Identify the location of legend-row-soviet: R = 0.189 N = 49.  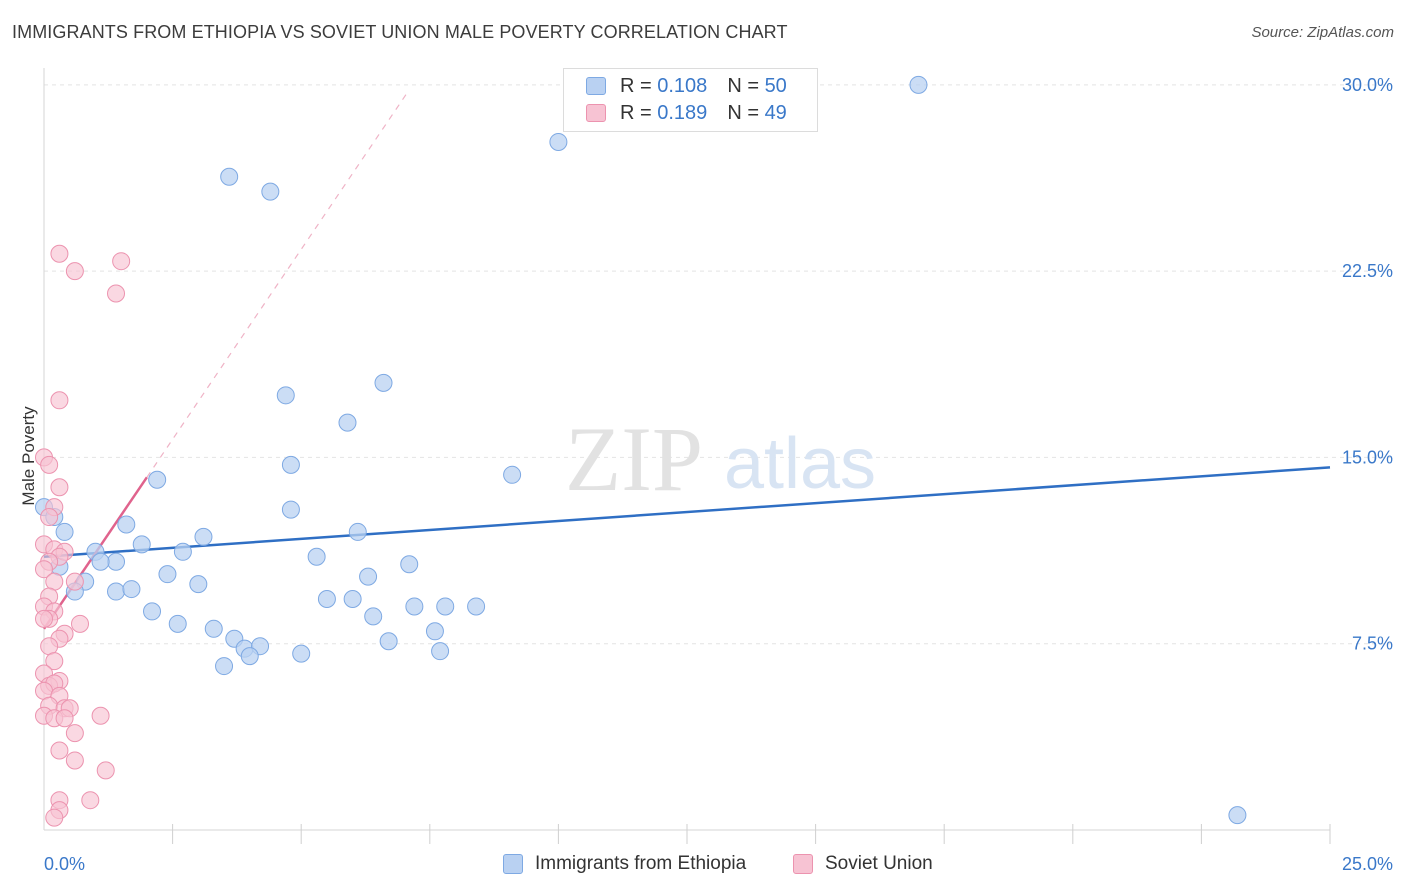
(686, 113).